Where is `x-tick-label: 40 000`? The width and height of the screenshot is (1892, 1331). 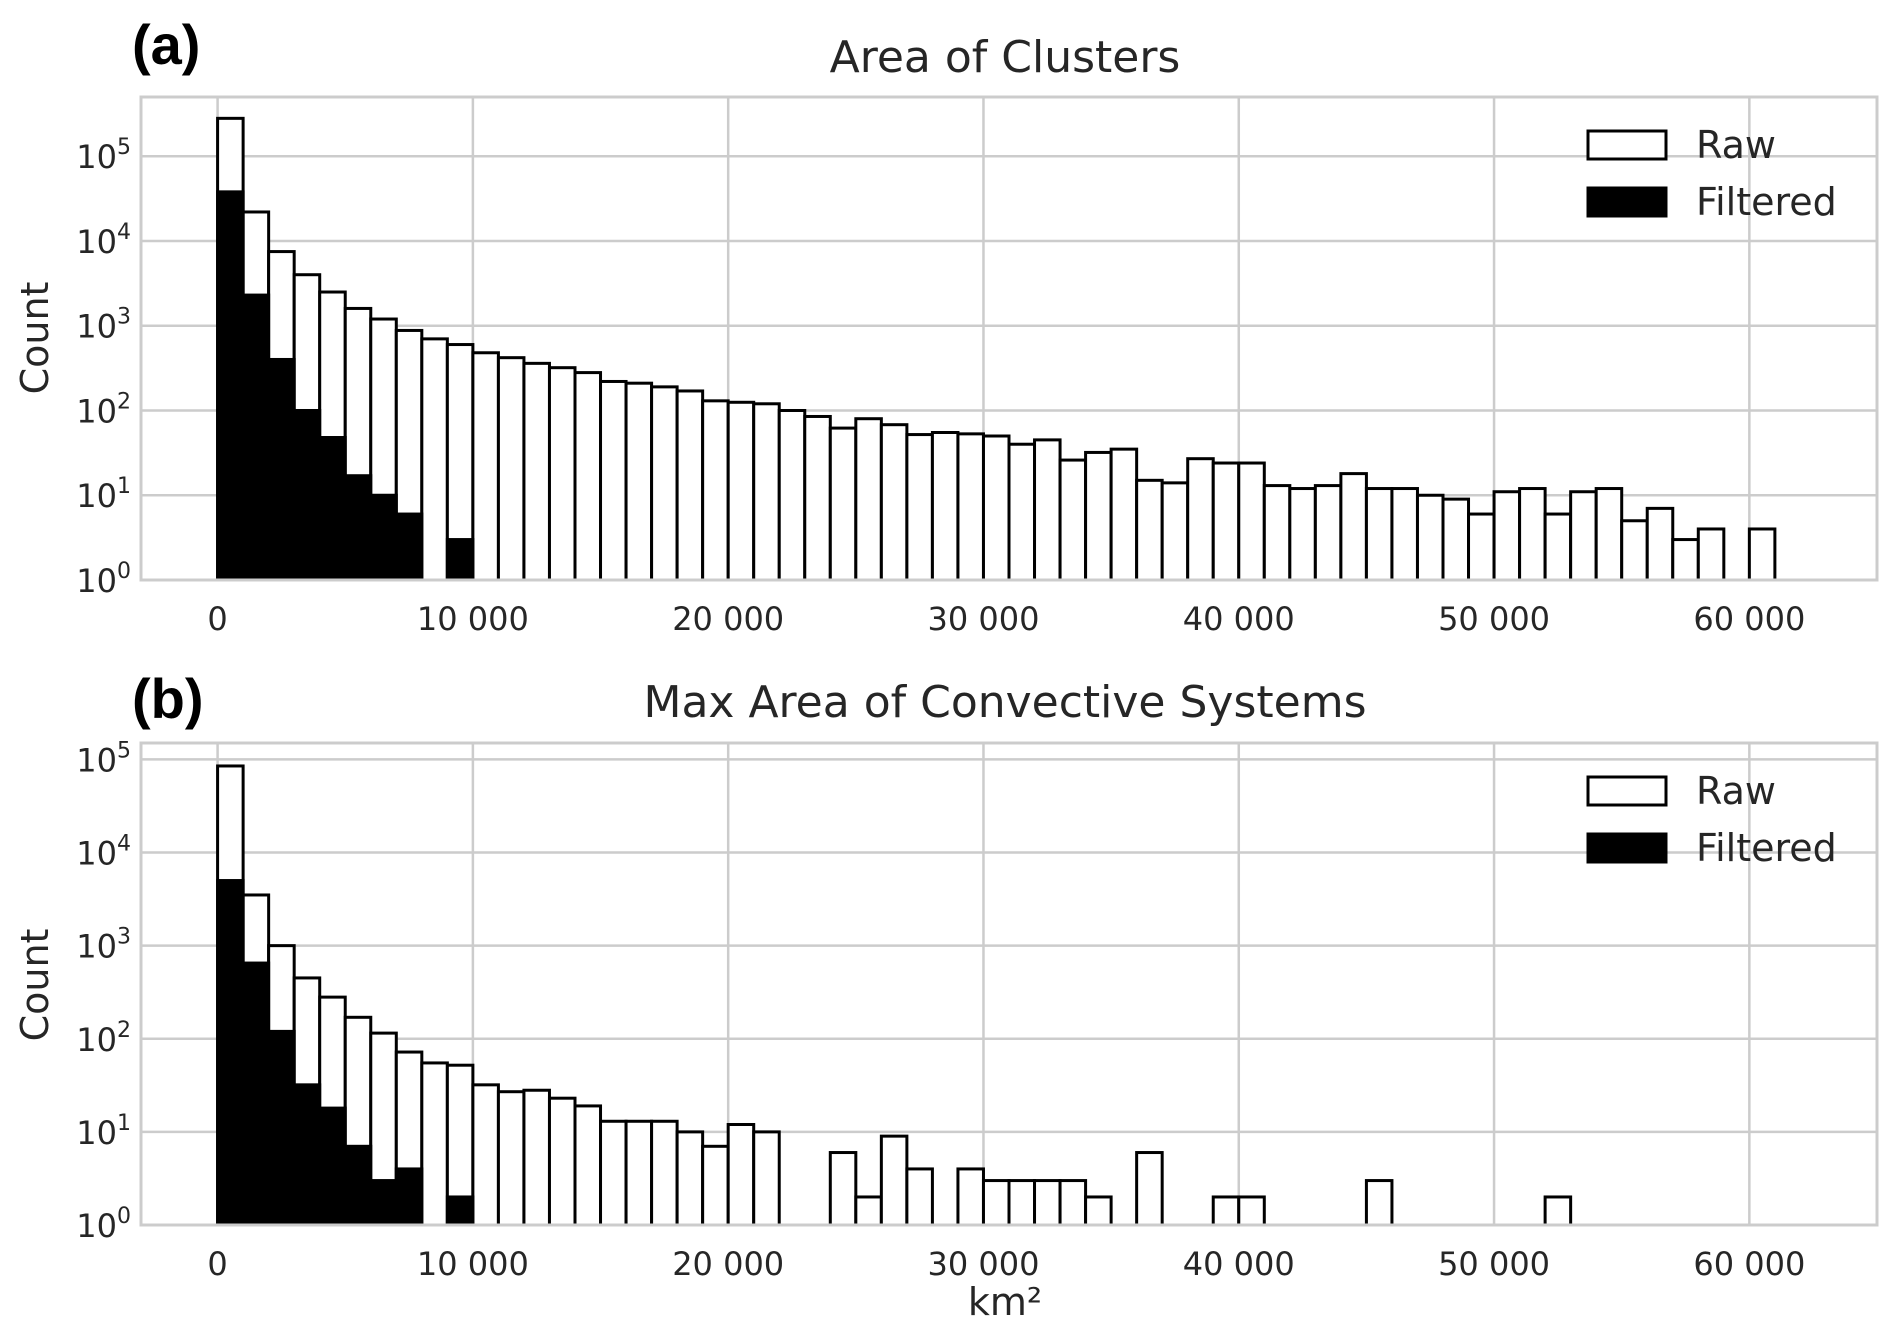 x-tick-label: 40 000 is located at coordinates (1239, 619).